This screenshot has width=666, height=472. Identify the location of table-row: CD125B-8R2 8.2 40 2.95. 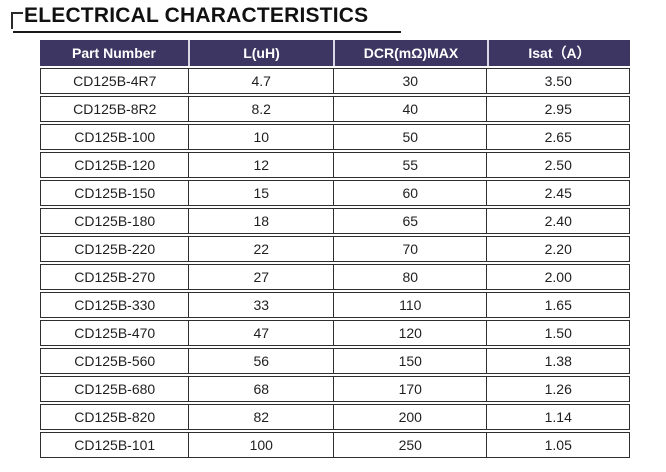
(335, 109).